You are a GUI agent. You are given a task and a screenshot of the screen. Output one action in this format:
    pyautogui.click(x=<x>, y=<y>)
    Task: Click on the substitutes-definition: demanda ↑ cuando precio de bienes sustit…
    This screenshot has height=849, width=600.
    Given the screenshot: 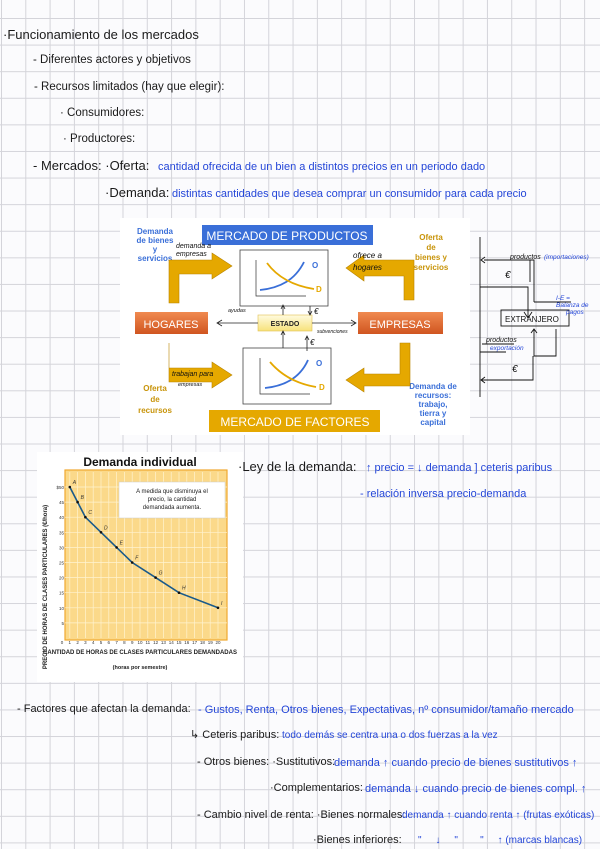 What is the action you would take?
    pyautogui.click(x=456, y=763)
    